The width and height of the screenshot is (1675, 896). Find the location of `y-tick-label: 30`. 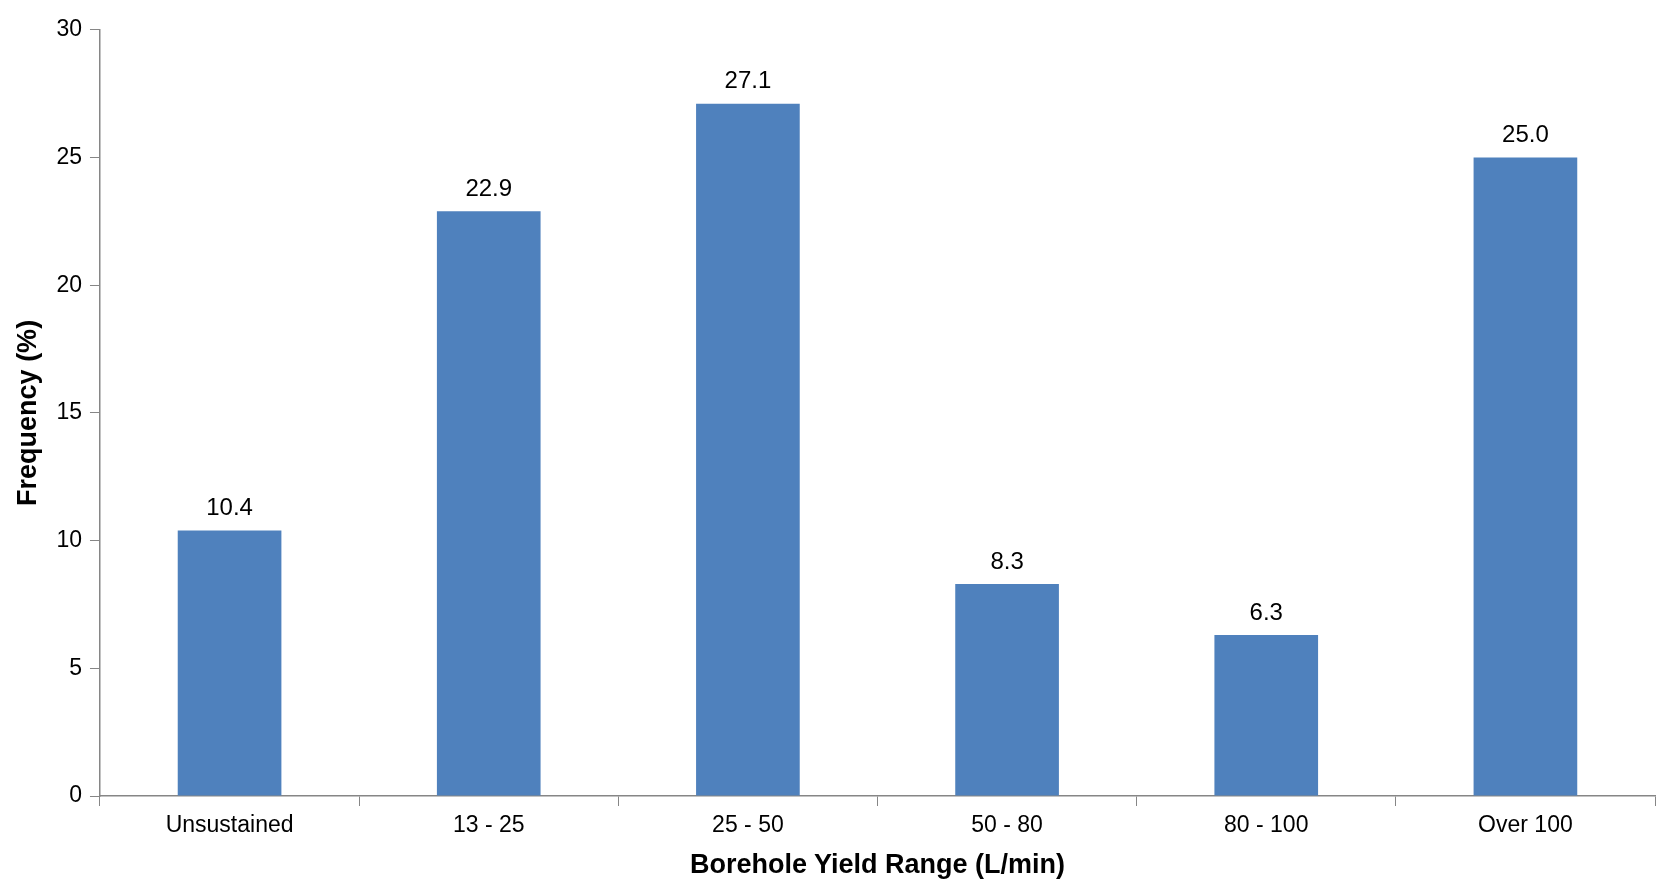

y-tick-label: 30 is located at coordinates (69, 28).